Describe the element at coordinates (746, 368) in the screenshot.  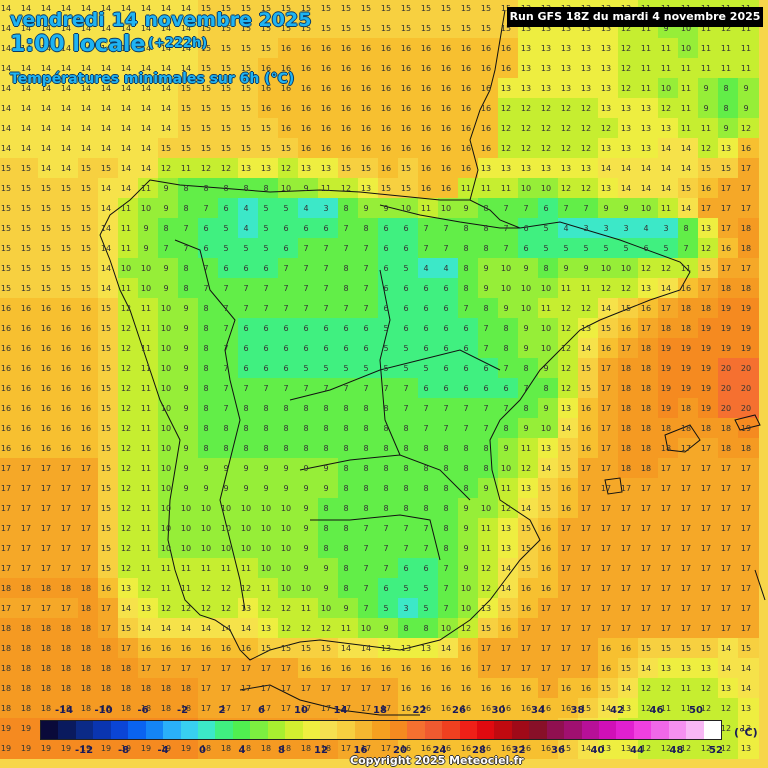
I see `grid-value: 20` at that location.